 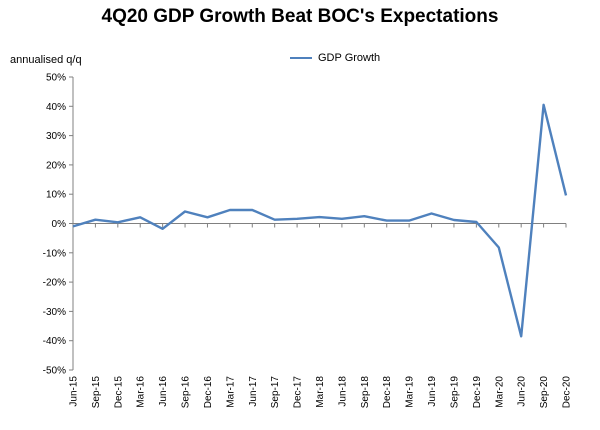 I want to click on legend: GDP Growth, so click(x=335, y=58).